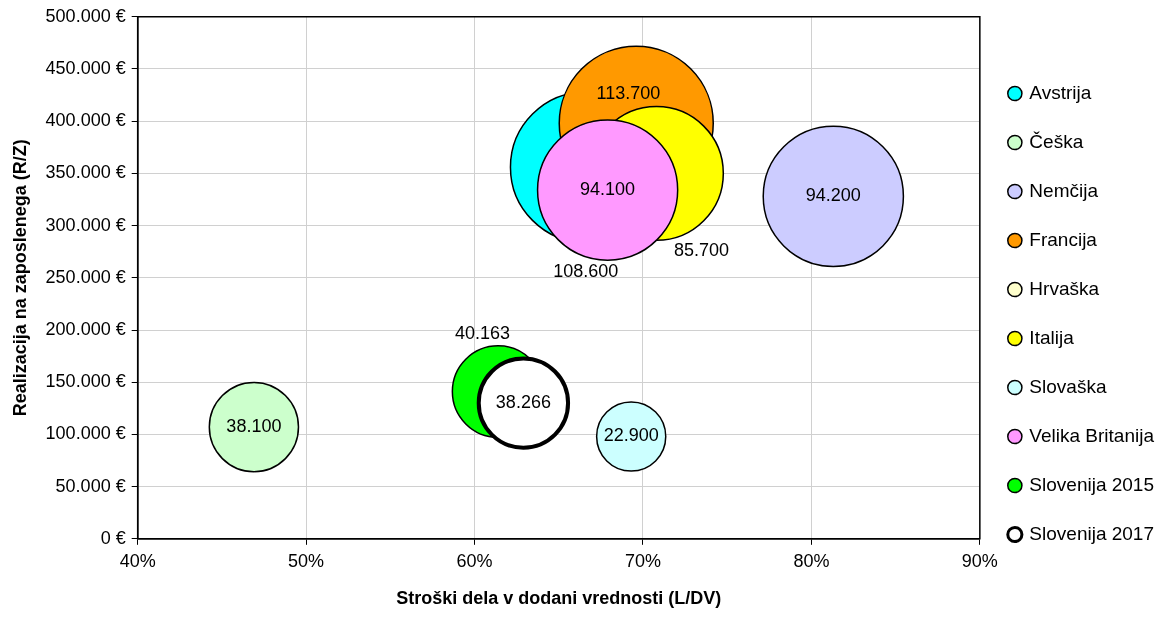 This screenshot has height=618, width=1168. What do you see at coordinates (1052, 337) in the screenshot?
I see `legend-label: Italija` at bounding box center [1052, 337].